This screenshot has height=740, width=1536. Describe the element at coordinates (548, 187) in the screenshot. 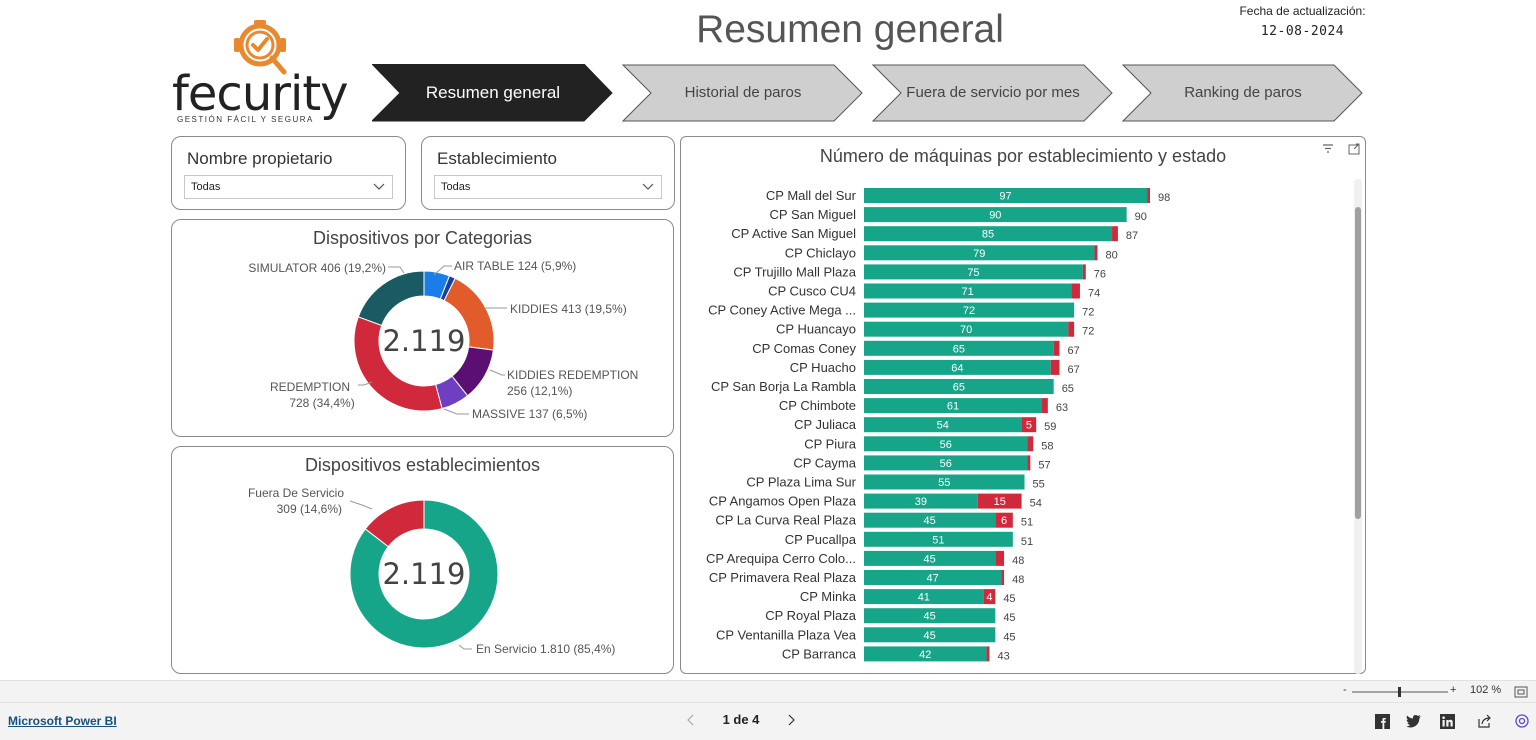

I see `establishment-dropdown: Todas` at that location.